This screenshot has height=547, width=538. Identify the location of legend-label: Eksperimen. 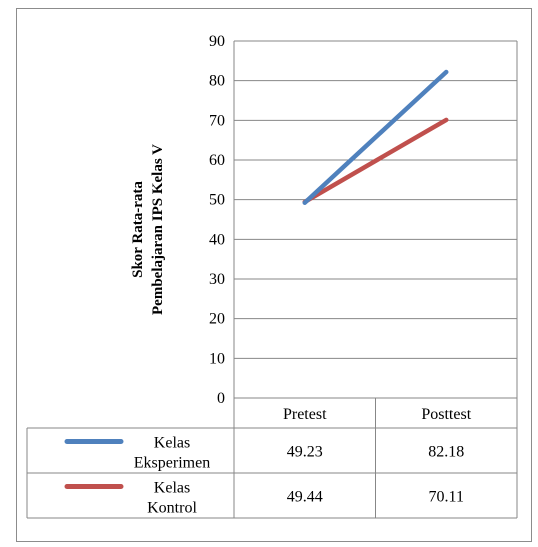
(172, 463).